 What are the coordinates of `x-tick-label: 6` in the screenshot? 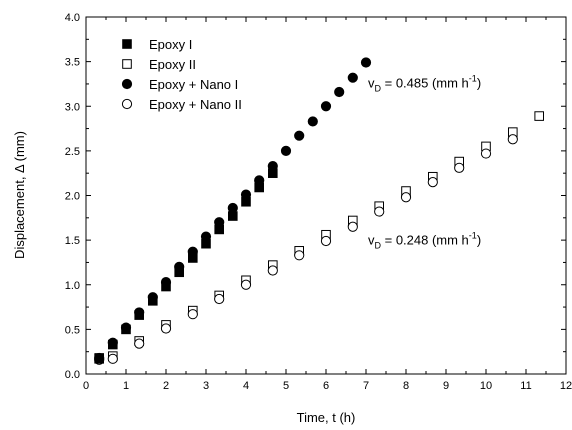 It's located at (326, 386).